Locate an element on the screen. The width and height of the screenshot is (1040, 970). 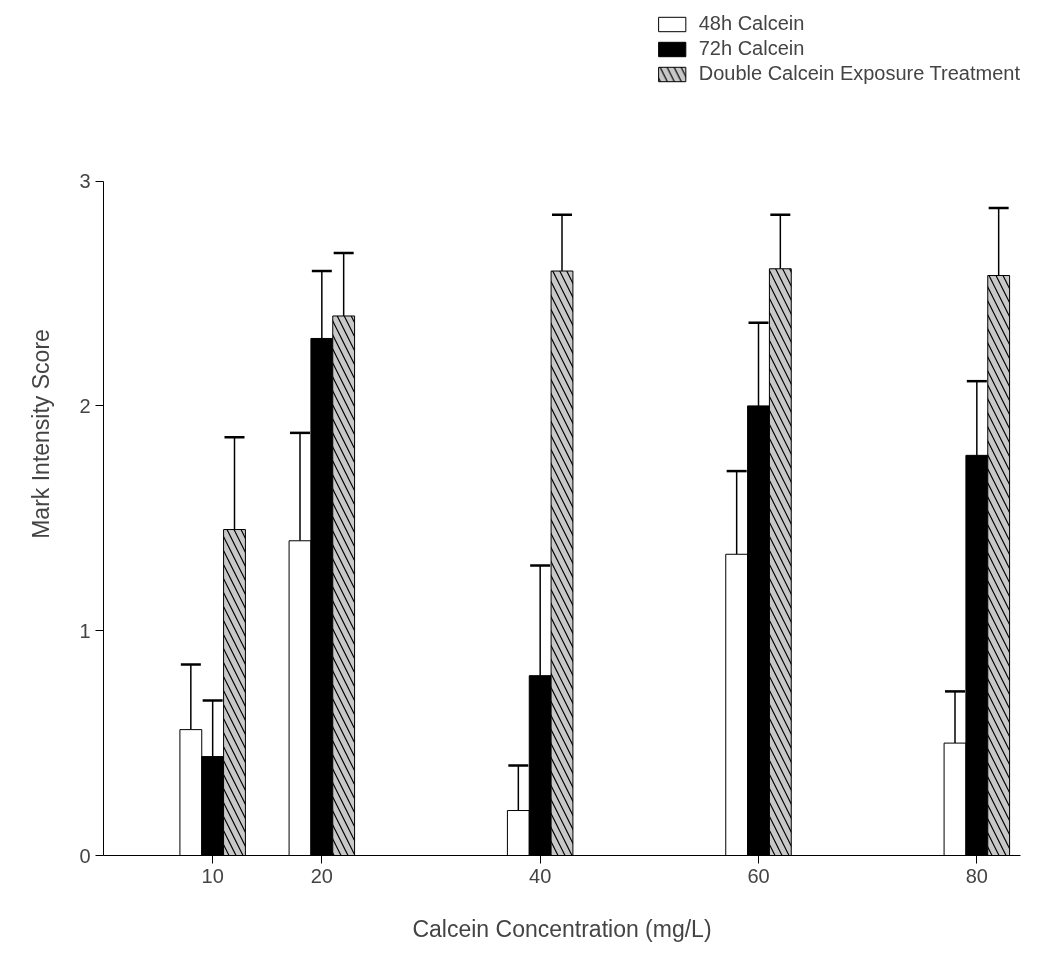
x-tick-label: 60 is located at coordinates (758, 875).